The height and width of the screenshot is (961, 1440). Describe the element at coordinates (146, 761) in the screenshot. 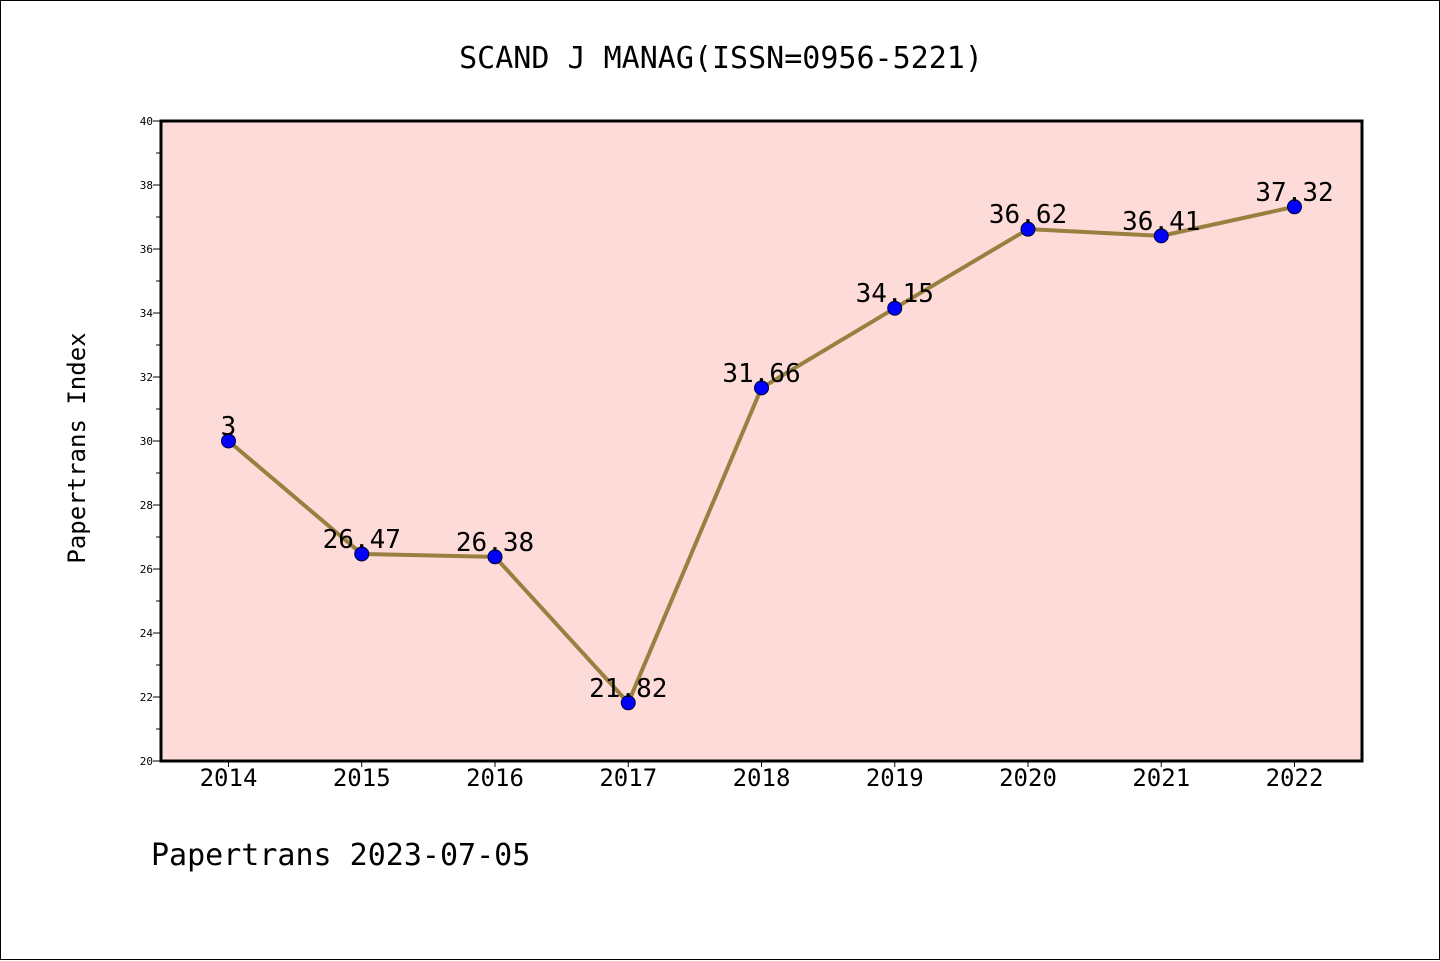

I see `y-tick-label: 20` at that location.